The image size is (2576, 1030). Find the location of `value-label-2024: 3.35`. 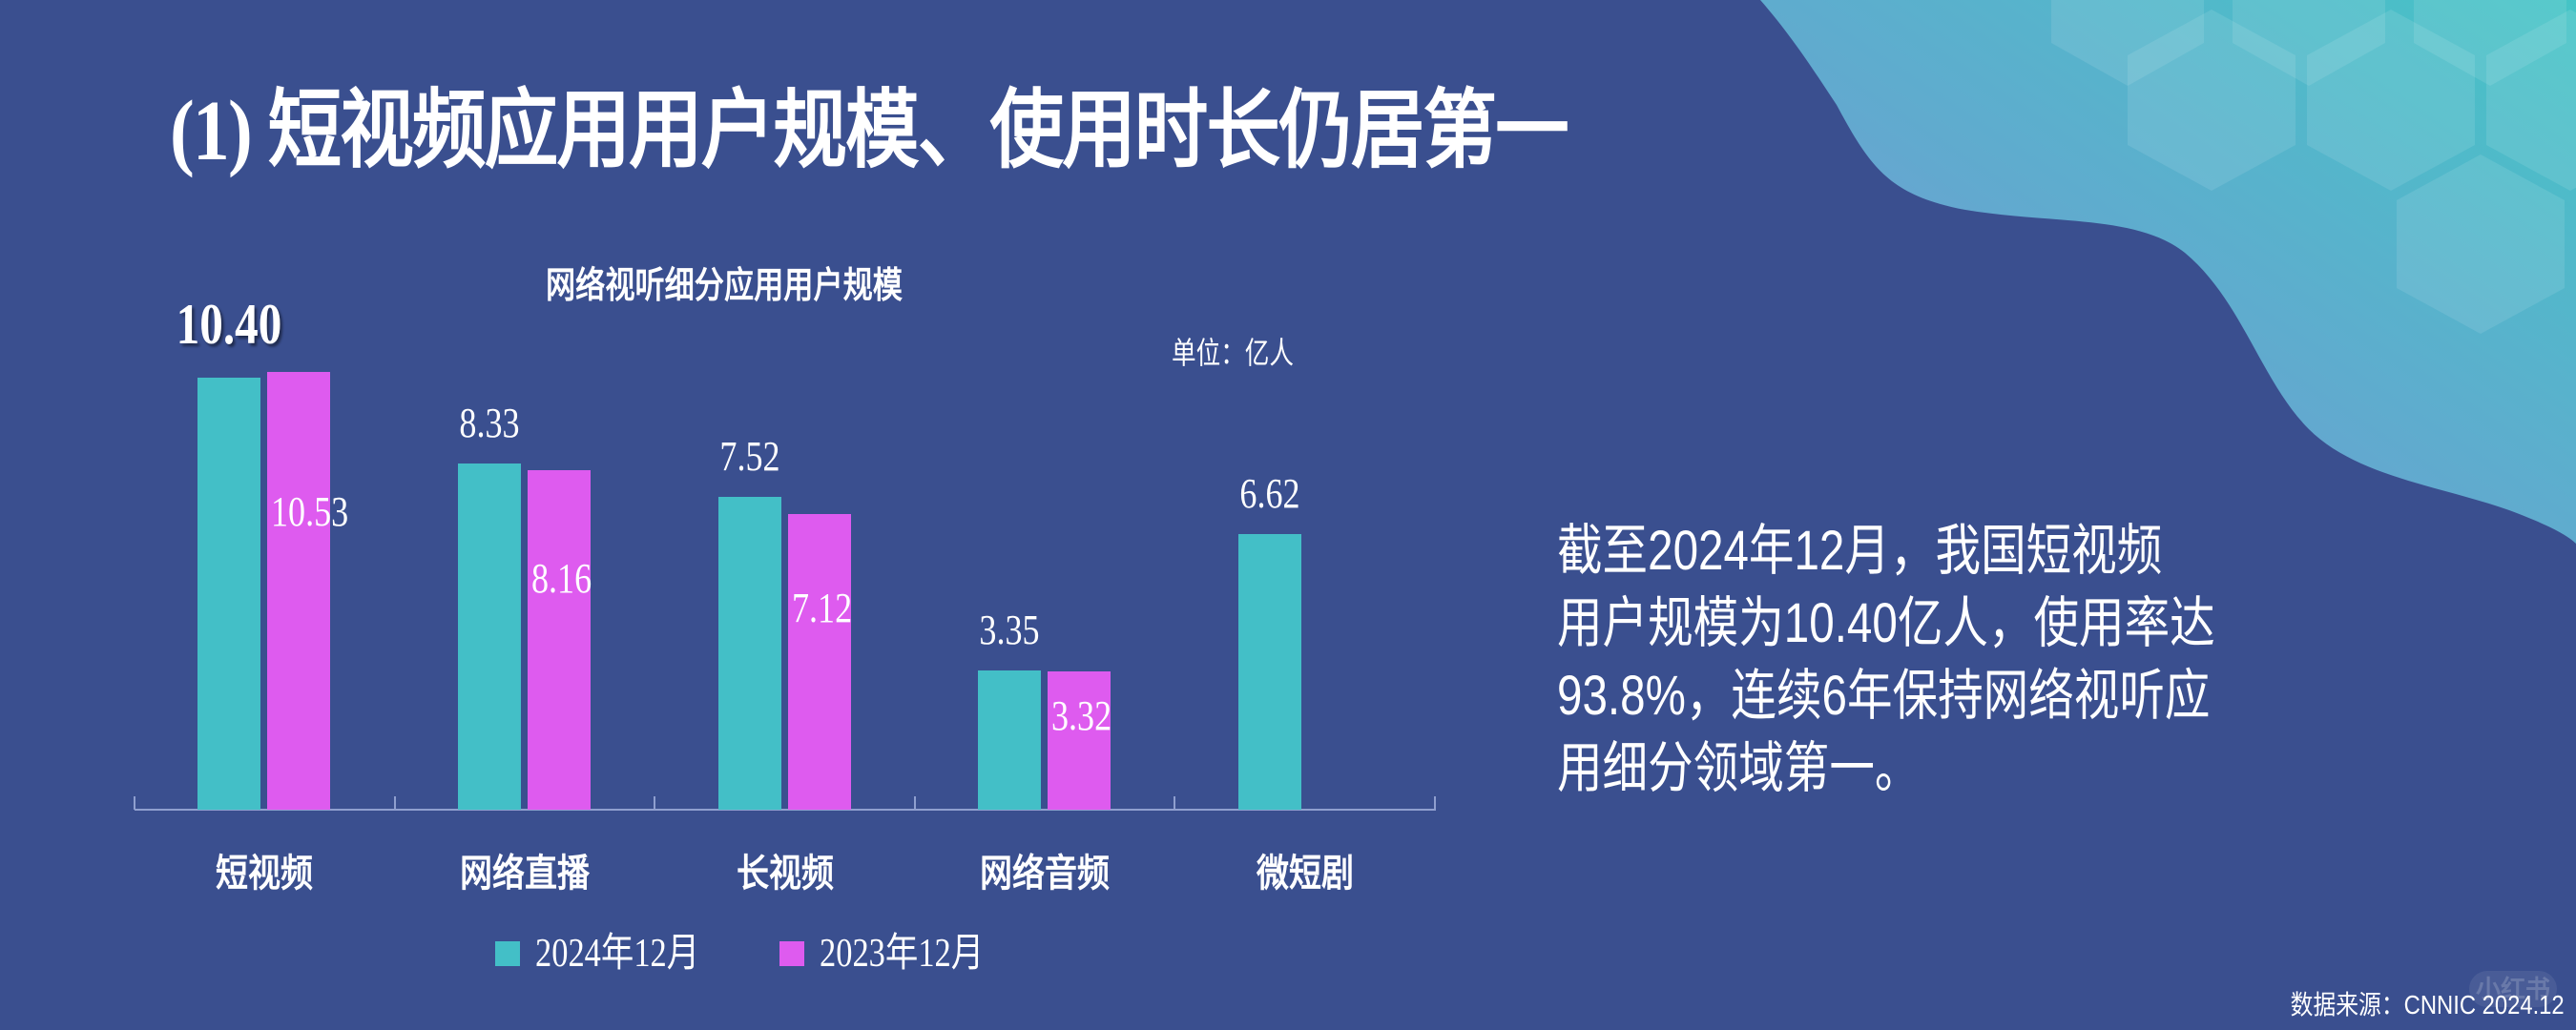

value-label-2024: 3.35 is located at coordinates (1009, 629).